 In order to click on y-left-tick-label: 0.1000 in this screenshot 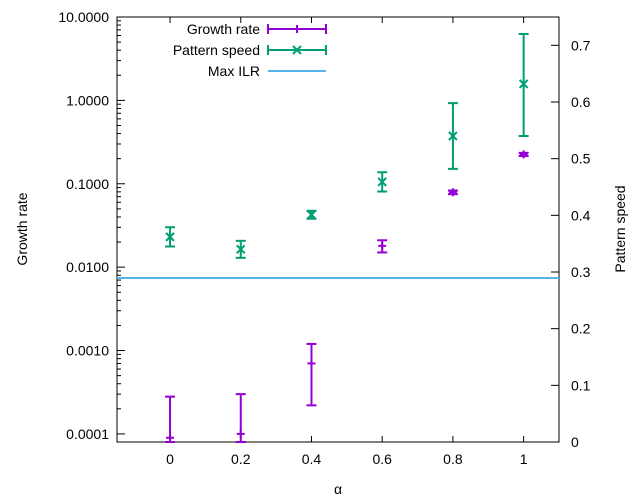, I will do `click(87, 184)`.